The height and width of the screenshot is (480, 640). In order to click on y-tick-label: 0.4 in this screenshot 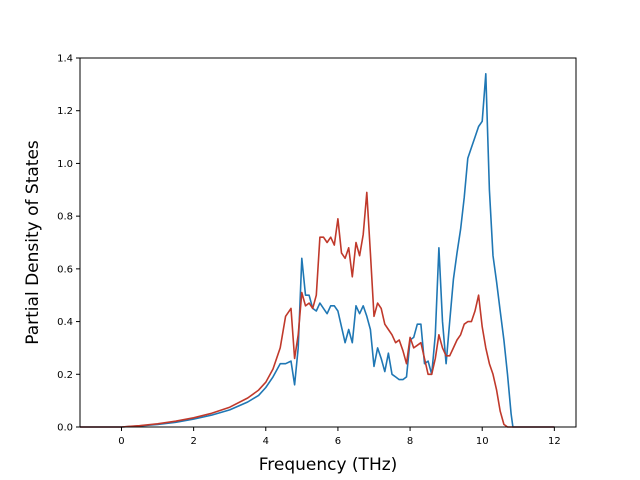, I will do `click(65, 322)`.